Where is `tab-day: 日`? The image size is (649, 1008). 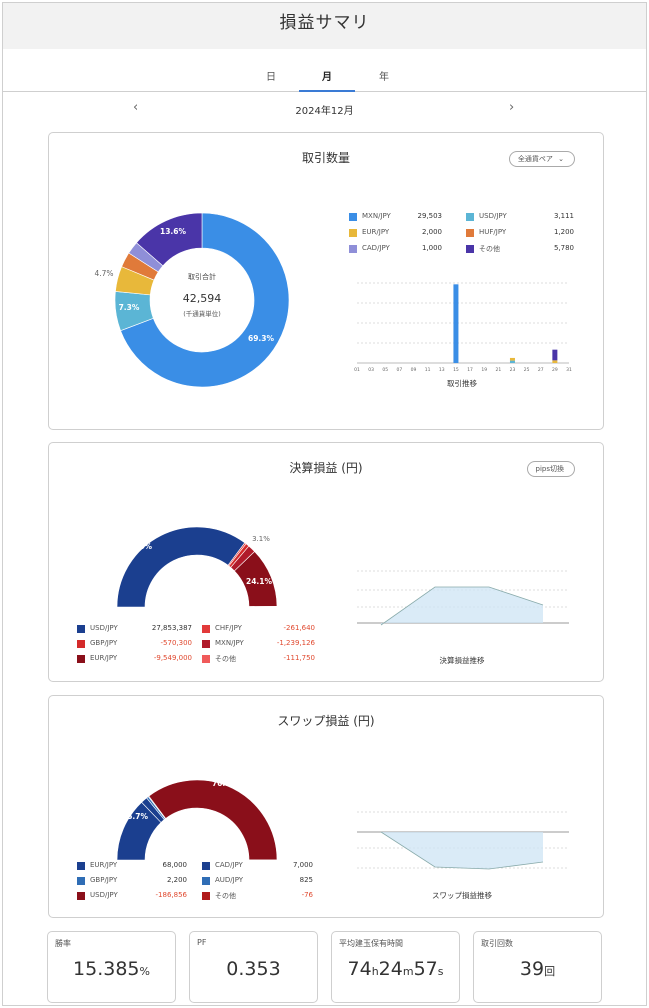 tab-day: 日 is located at coordinates (271, 77).